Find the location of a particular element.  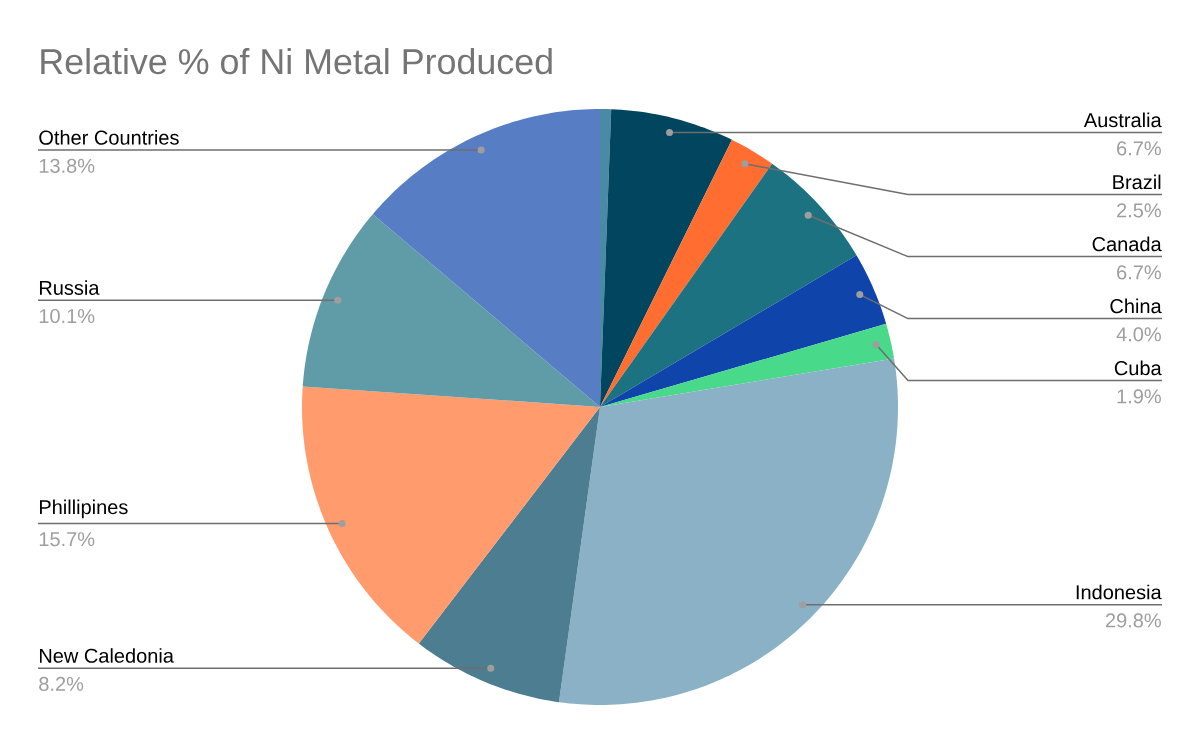

slice-label: Indonesia is located at coordinates (1119, 592).